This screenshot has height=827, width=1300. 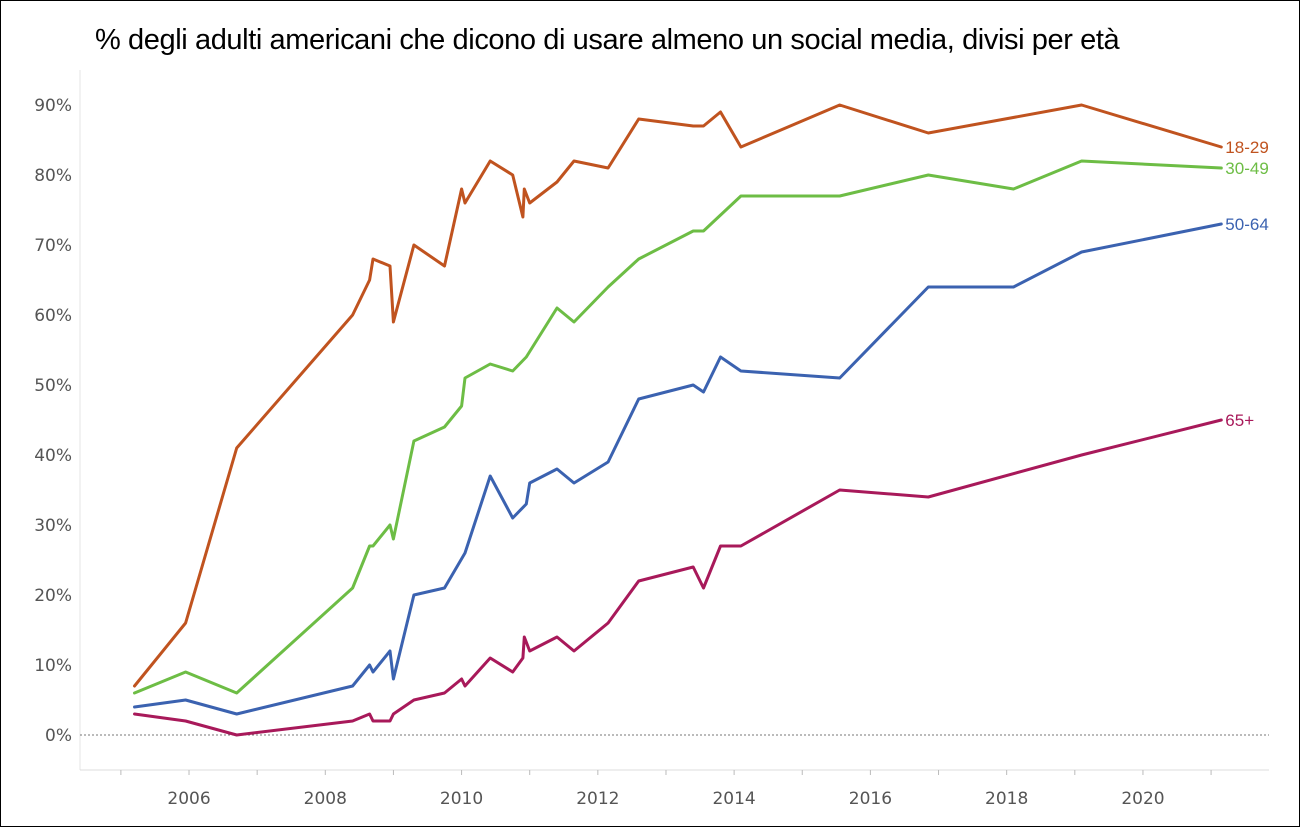 What do you see at coordinates (53, 176) in the screenshot?
I see `y-tick-label: 80%` at bounding box center [53, 176].